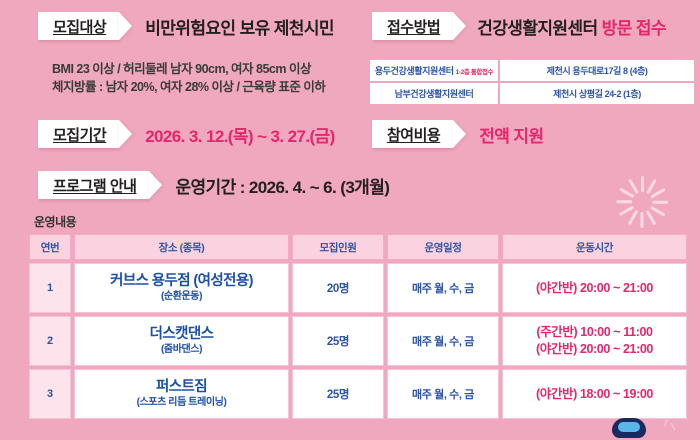  What do you see at coordinates (458, 134) in the screenshot?
I see `cost-row: 참여비용 전액 지원` at bounding box center [458, 134].